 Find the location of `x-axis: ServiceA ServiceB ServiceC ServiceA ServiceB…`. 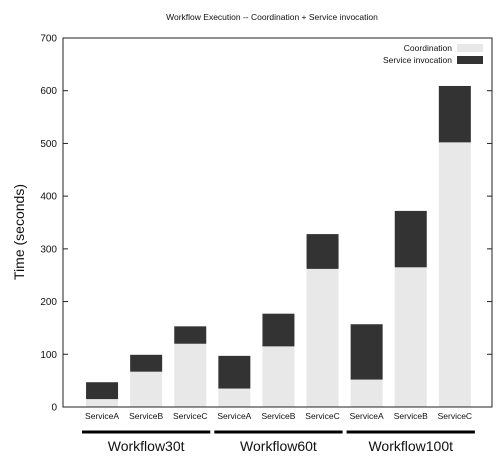

x-axis: ServiceA ServiceB ServiceC ServiceA ServiceB… is located at coordinates (278, 416).